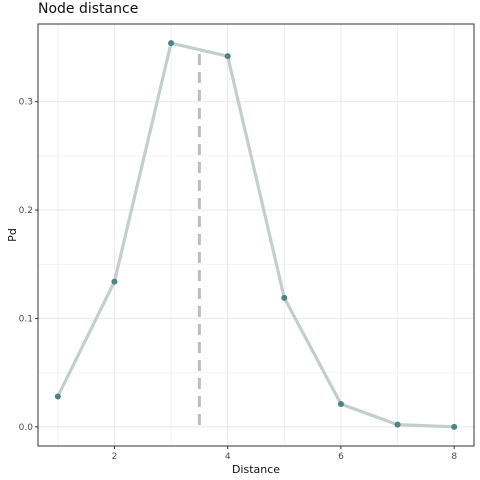 The height and width of the screenshot is (480, 480). I want to click on x-tick-label: 8, so click(454, 457).